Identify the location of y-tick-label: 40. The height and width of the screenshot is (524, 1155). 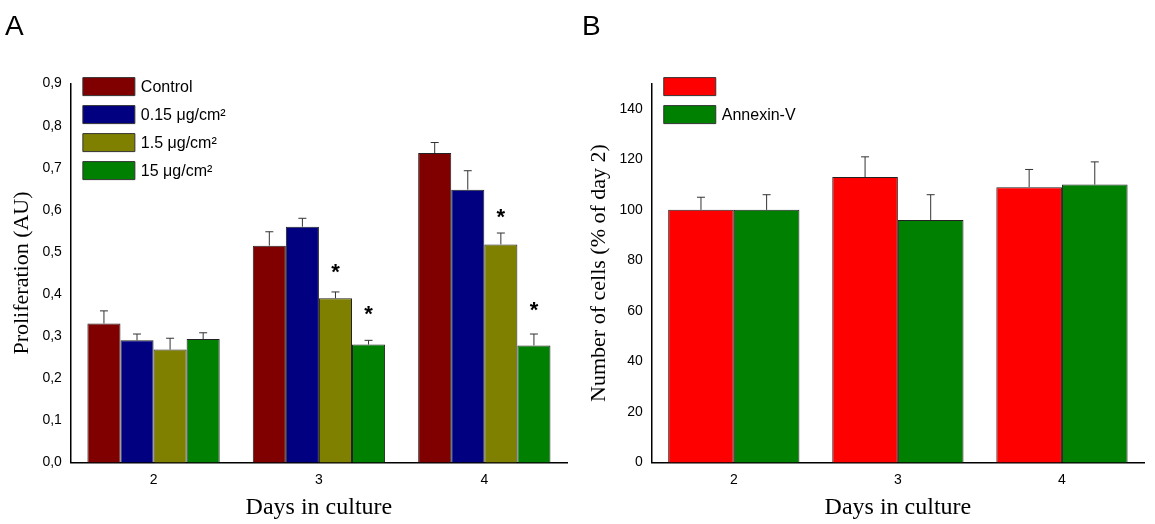
(635, 360).